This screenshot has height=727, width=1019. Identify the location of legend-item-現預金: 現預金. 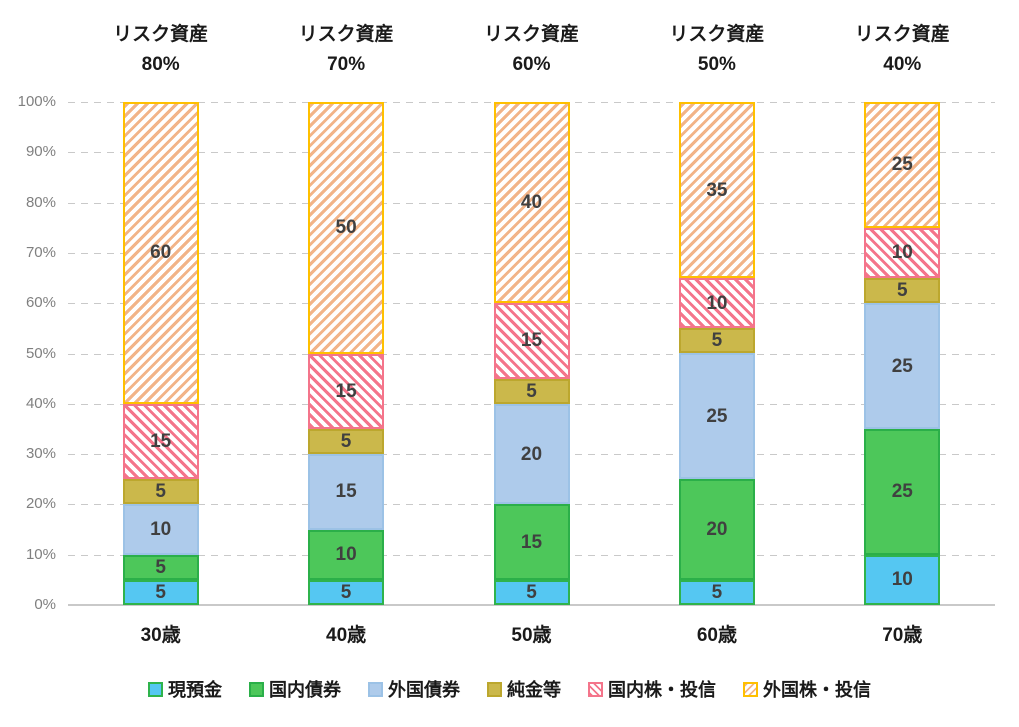
(185, 689).